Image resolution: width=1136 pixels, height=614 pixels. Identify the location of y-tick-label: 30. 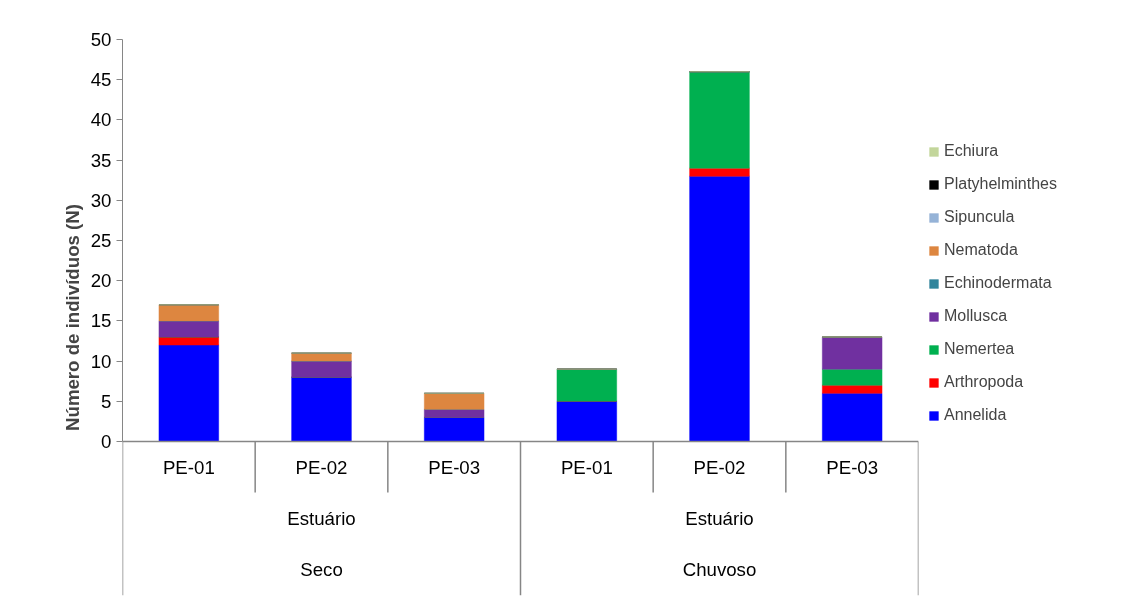
(101, 200).